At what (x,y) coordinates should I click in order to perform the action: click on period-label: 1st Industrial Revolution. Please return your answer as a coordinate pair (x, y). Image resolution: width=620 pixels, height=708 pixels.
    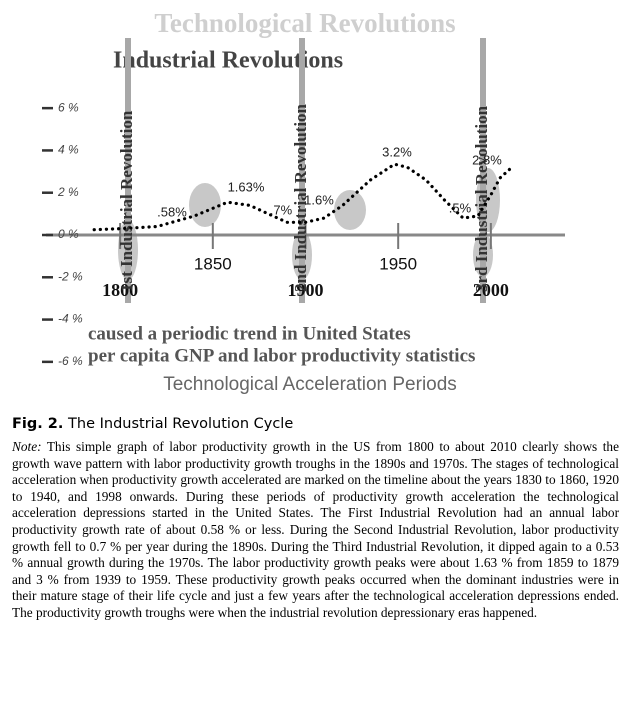
    Looking at the image, I should click on (126, 201).